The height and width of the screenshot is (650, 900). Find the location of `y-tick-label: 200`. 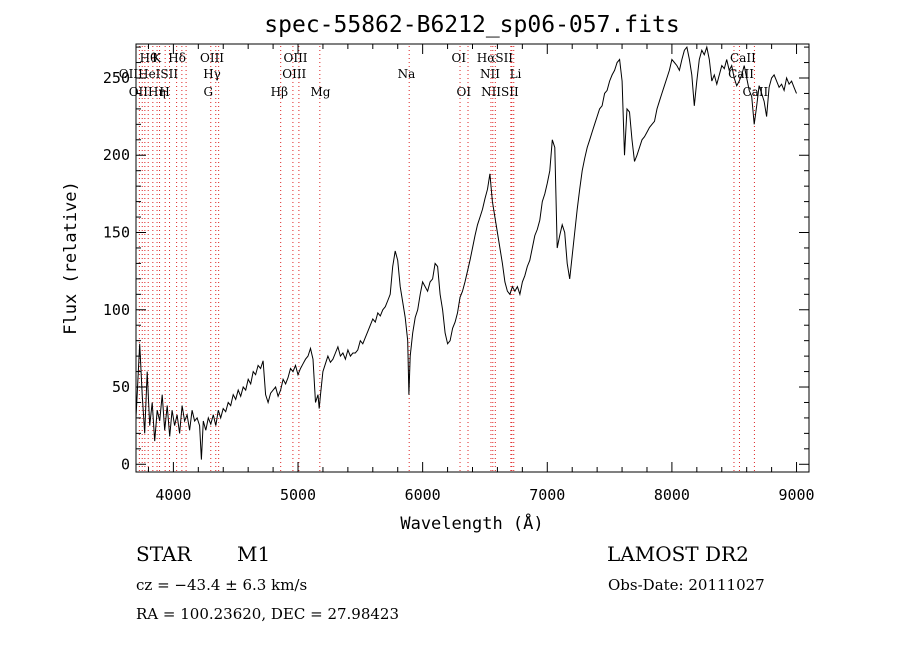

y-tick-label: 200 is located at coordinates (116, 155).